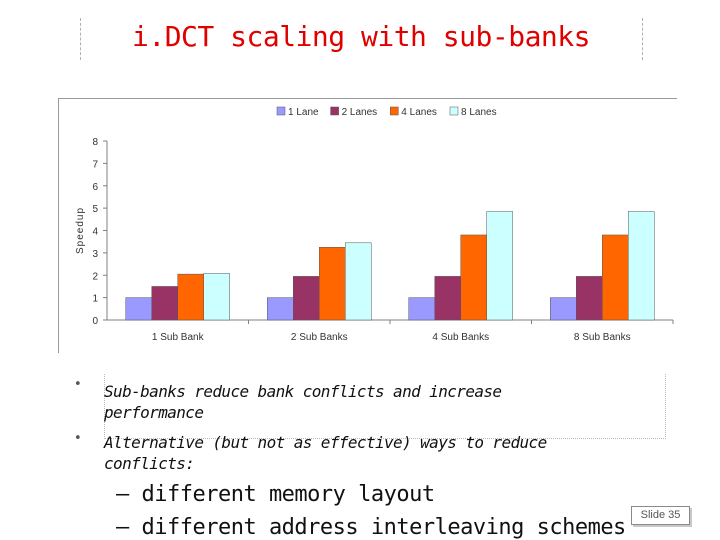 The image size is (720, 540). What do you see at coordinates (95, 276) in the screenshot?
I see `y-tick-label: 2` at bounding box center [95, 276].